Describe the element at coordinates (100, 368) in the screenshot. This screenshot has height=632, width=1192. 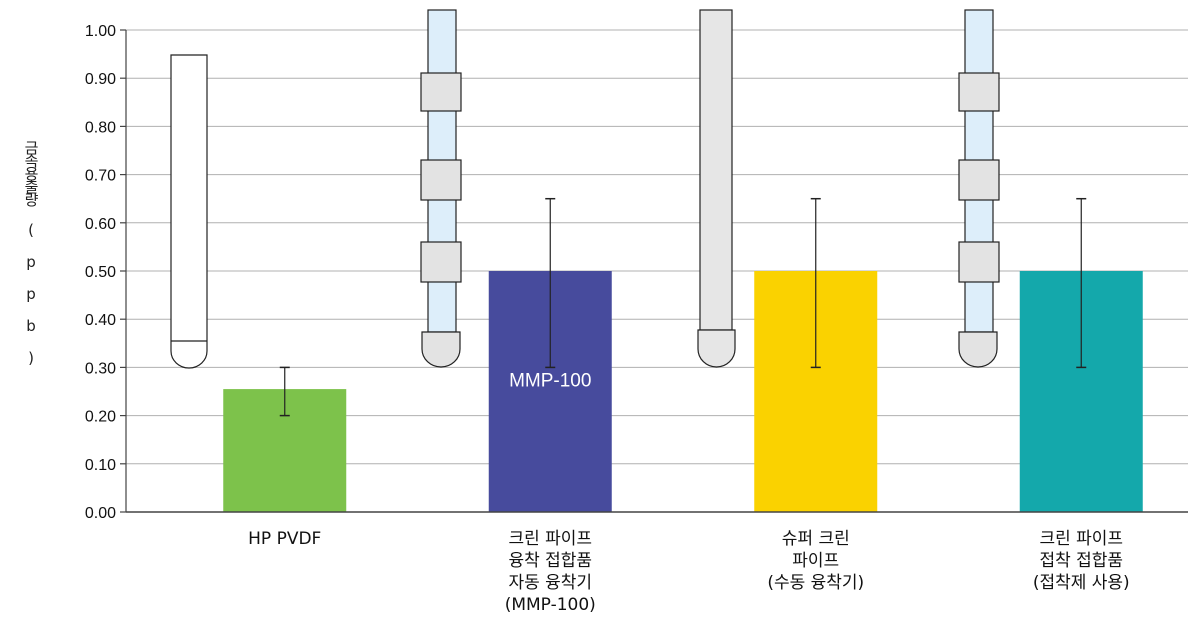
I see `y-tick-label: 0.30` at that location.